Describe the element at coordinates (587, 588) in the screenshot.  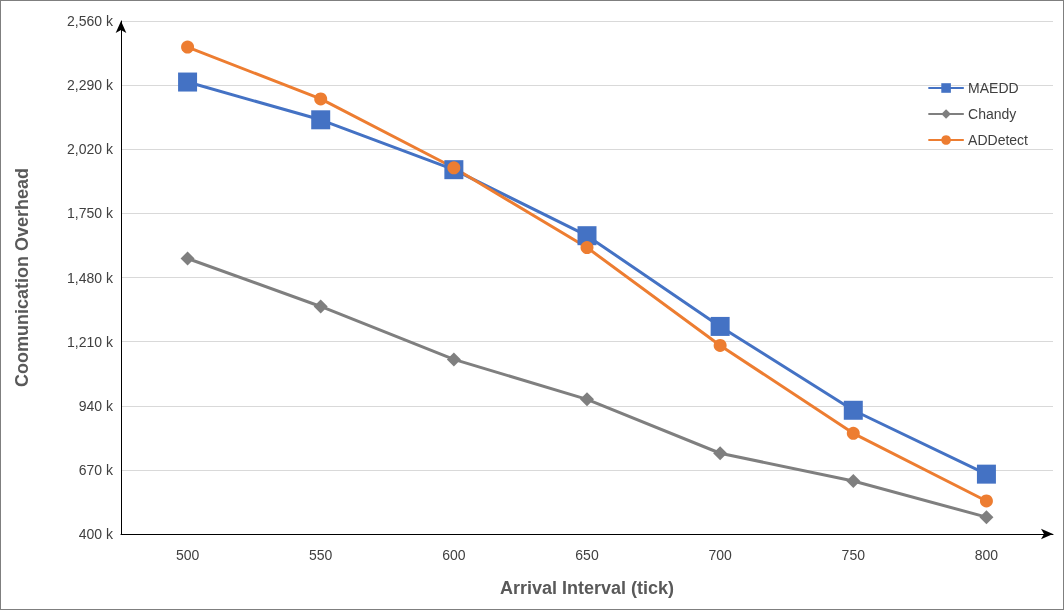
I see `x-axis-title: Arrival Interval (tick)` at that location.